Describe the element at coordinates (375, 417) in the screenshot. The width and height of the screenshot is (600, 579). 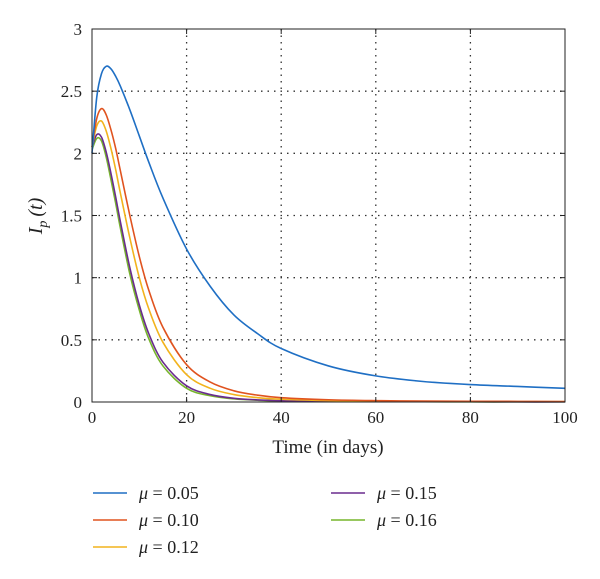
I see `x-tick-label: 60` at that location.